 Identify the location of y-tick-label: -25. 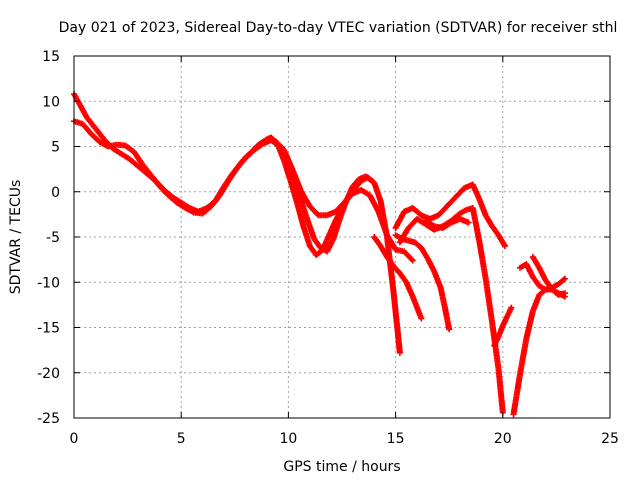
(48, 419).